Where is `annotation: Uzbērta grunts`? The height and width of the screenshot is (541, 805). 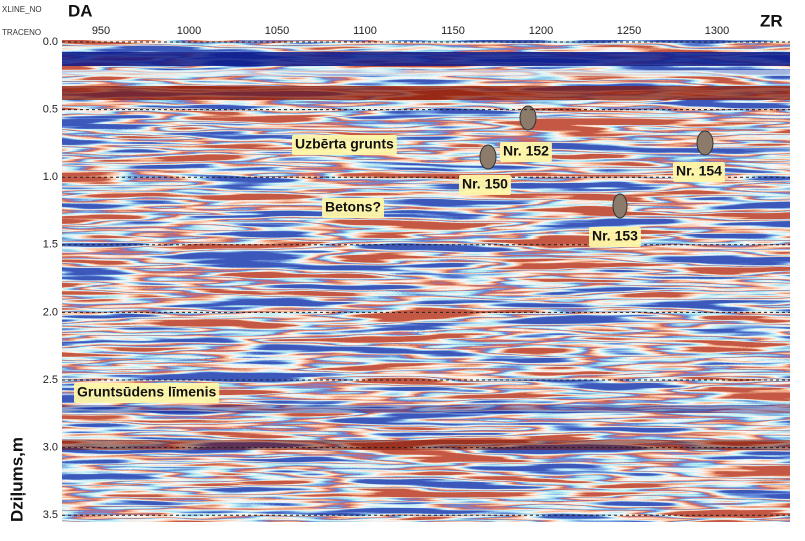
annotation: Uzbērta grunts is located at coordinates (344, 144).